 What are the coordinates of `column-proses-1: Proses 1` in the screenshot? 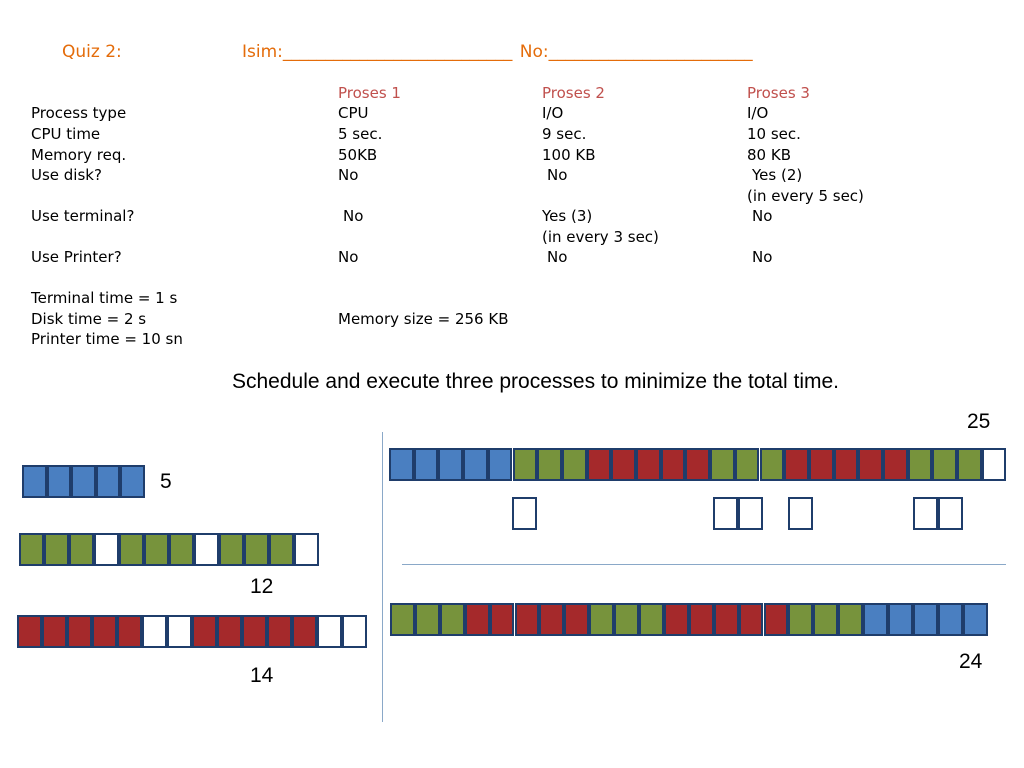 It's located at (369, 93).